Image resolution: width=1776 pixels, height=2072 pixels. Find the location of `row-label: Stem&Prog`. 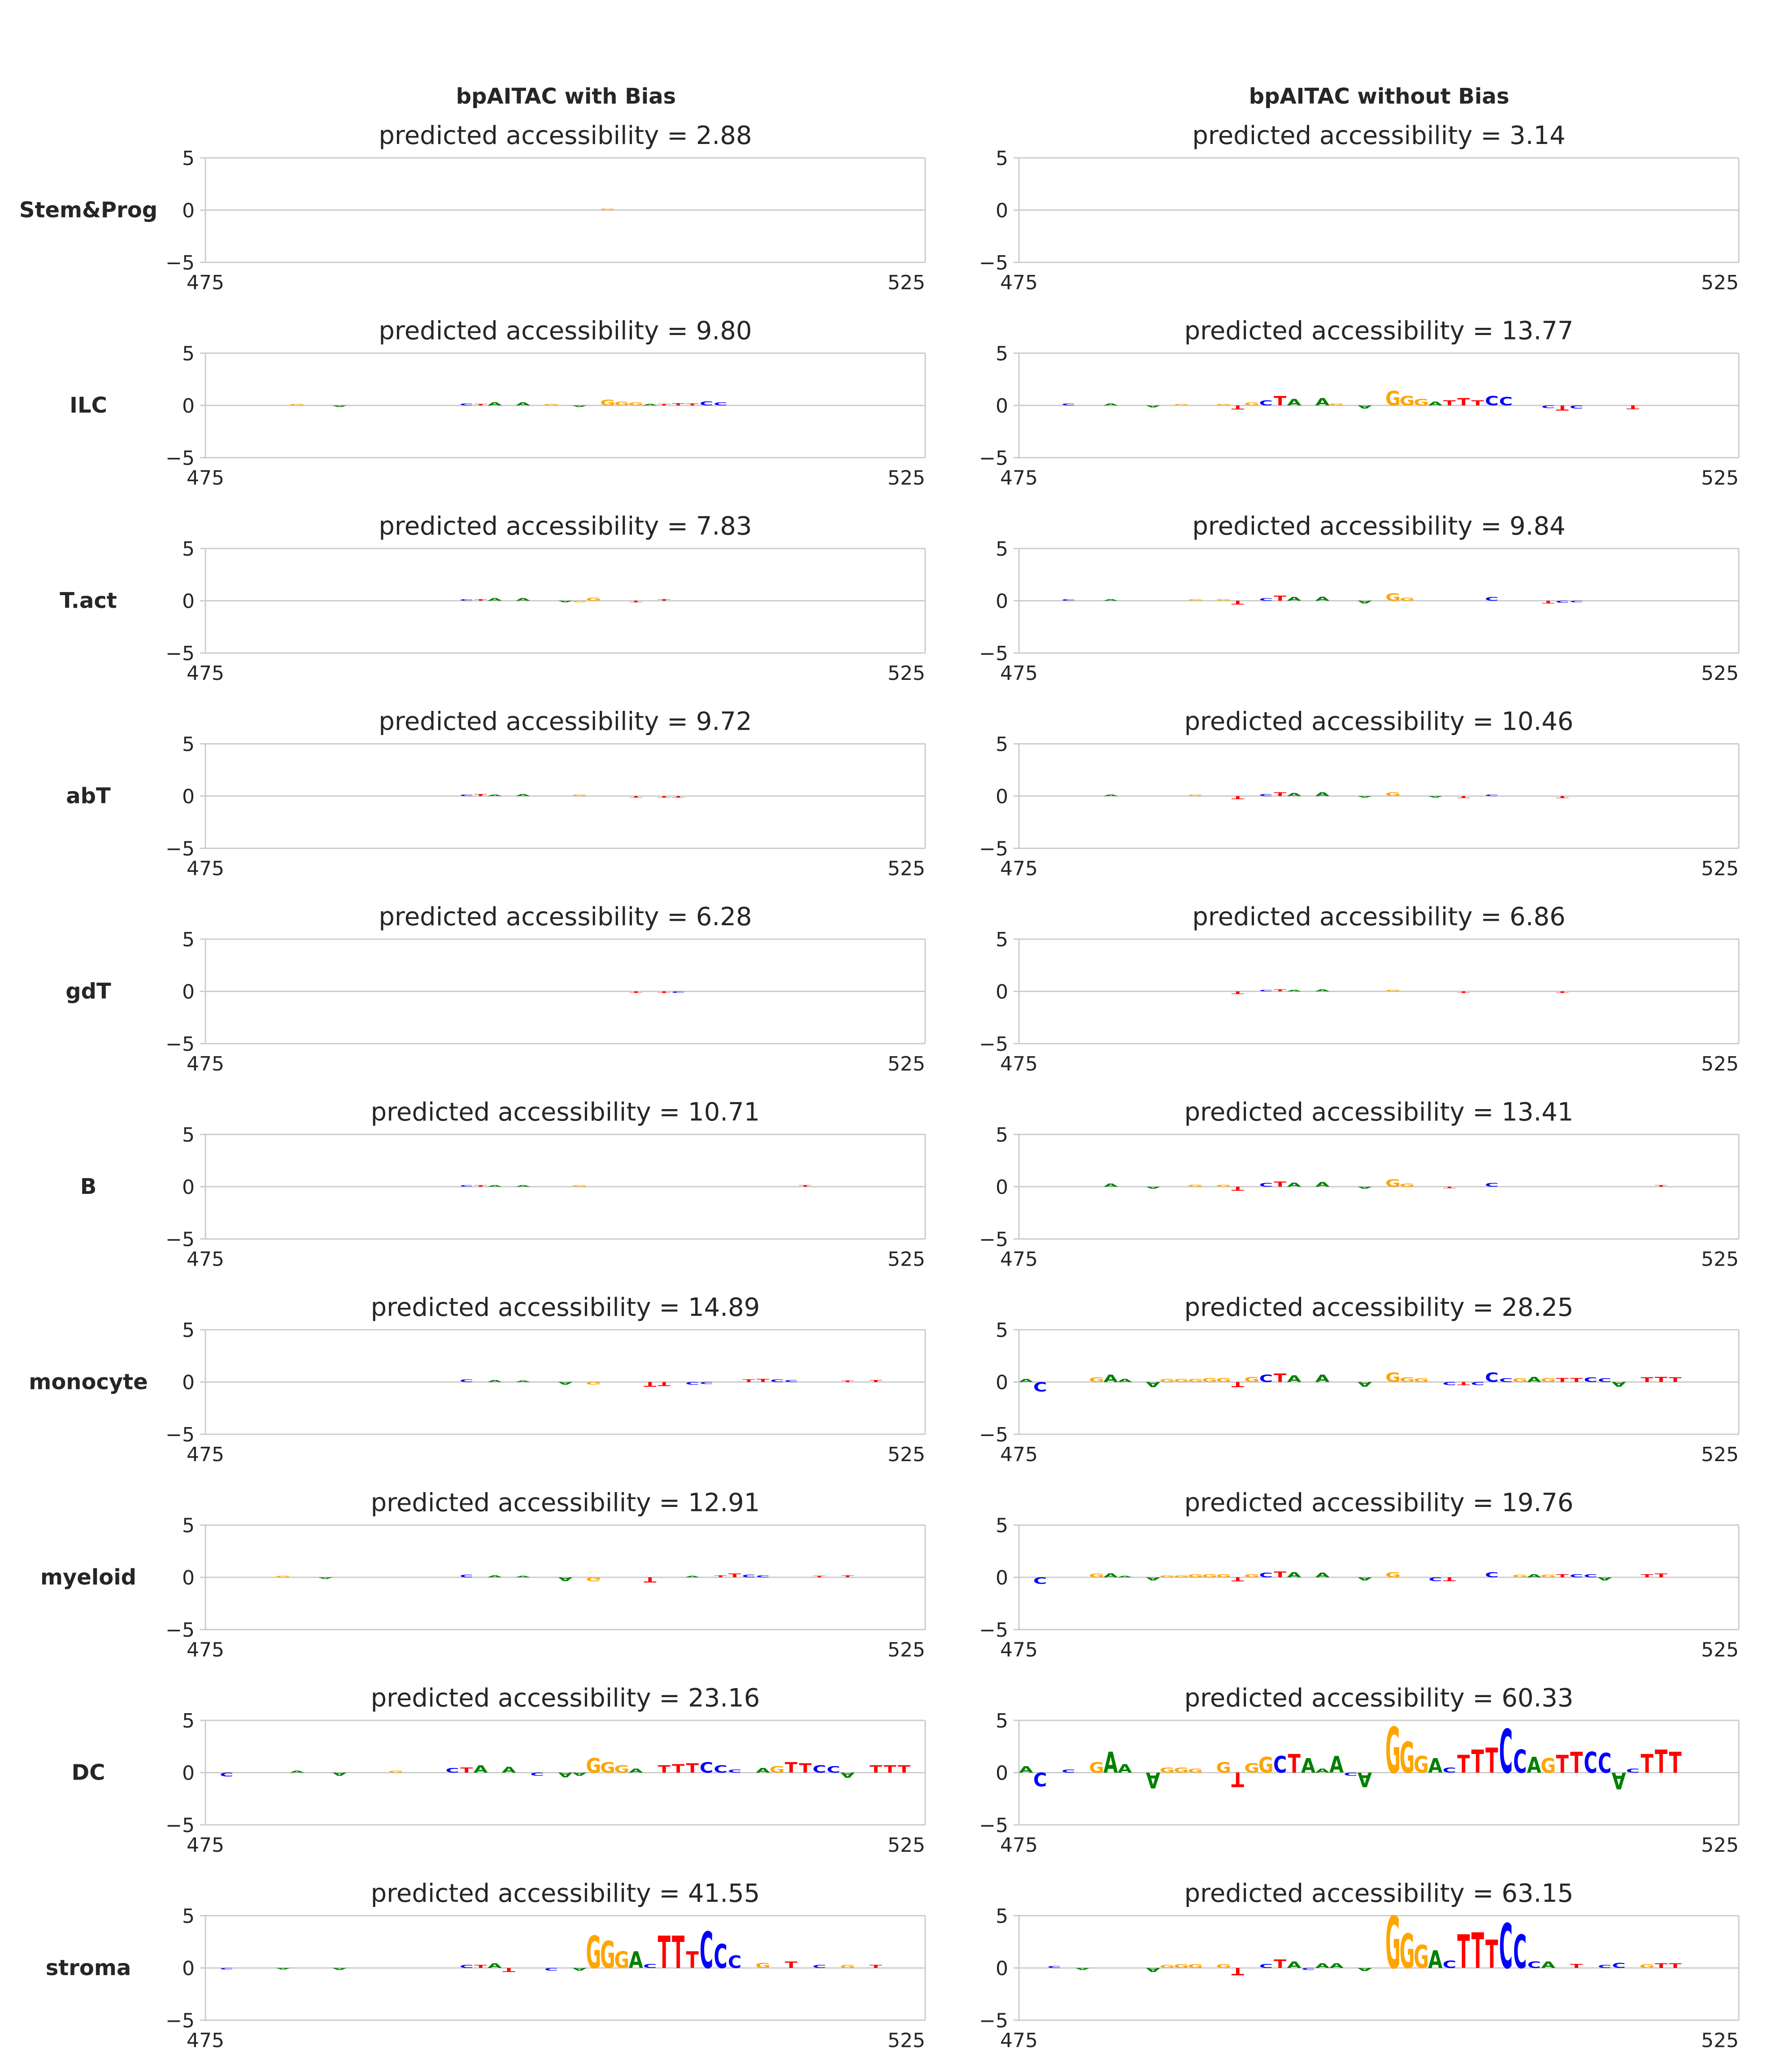

row-label: Stem&Prog is located at coordinates (88, 210).